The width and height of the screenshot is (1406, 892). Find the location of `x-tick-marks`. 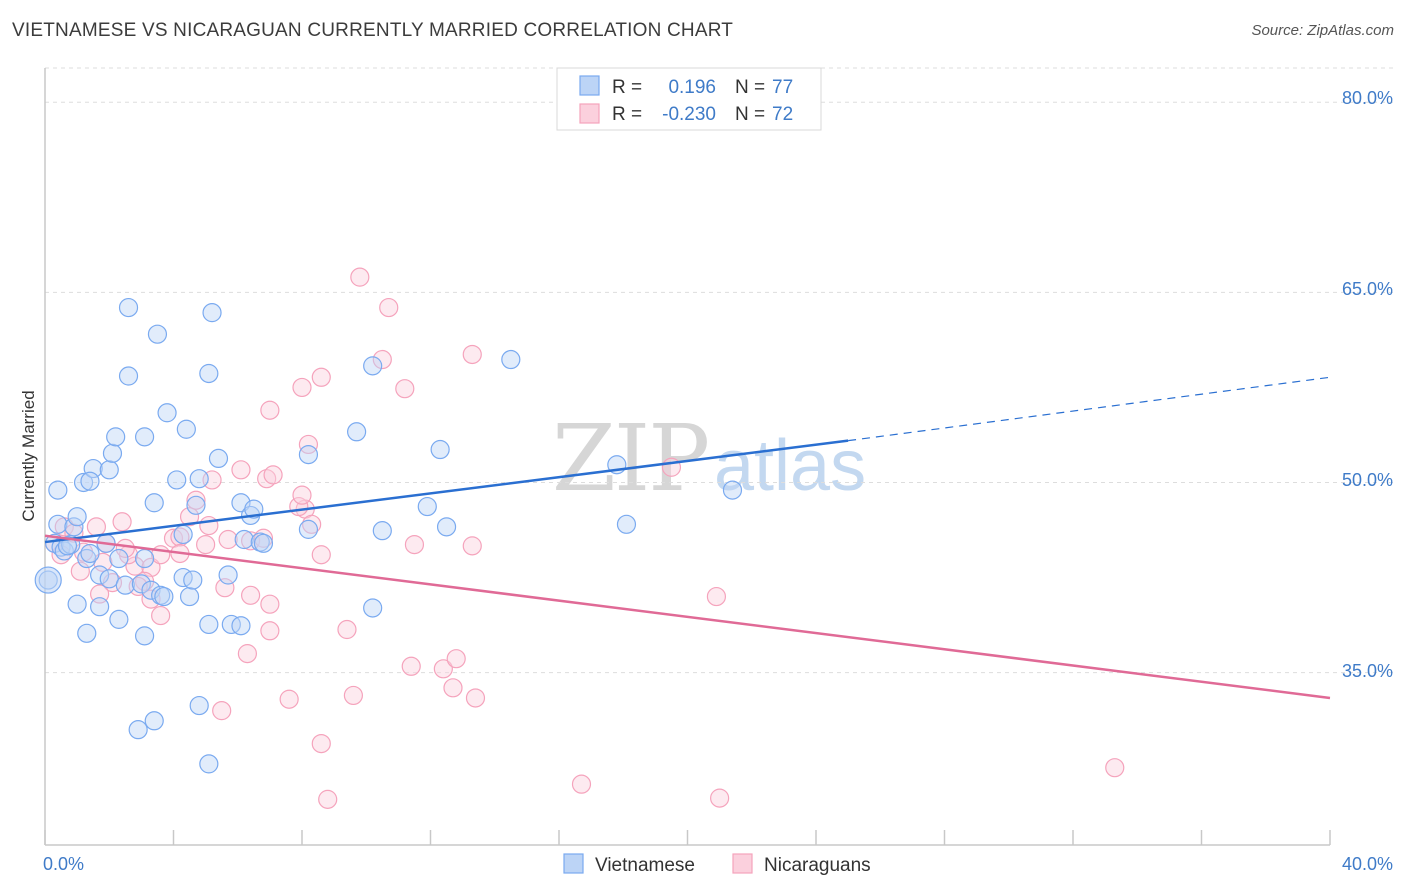

x-tick-marks is located at coordinates (687, 837).